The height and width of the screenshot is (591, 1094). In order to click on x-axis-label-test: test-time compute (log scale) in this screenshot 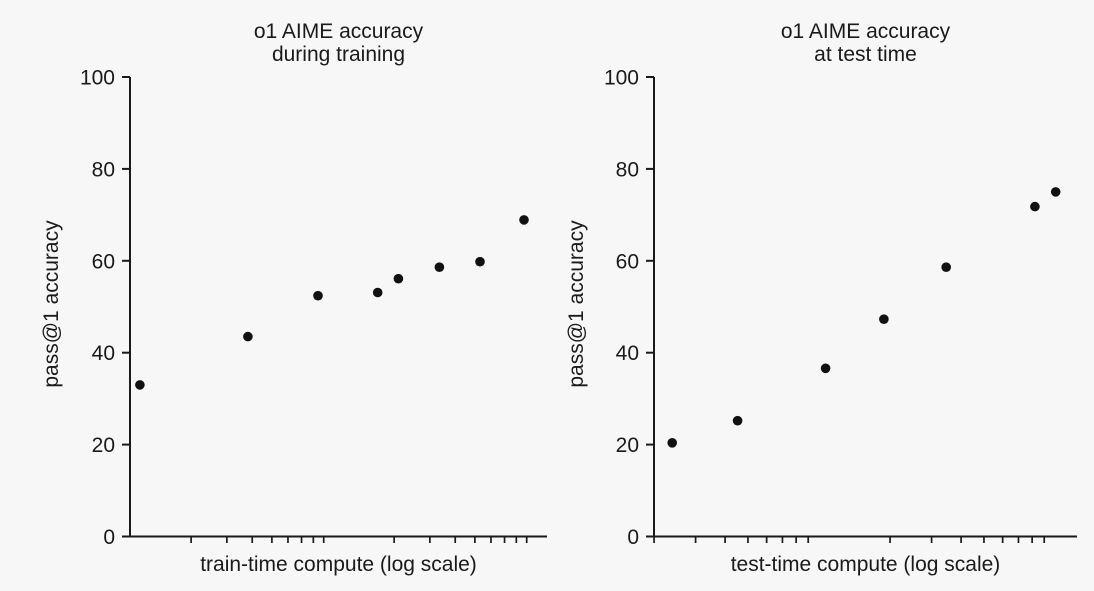, I will do `click(865, 564)`.